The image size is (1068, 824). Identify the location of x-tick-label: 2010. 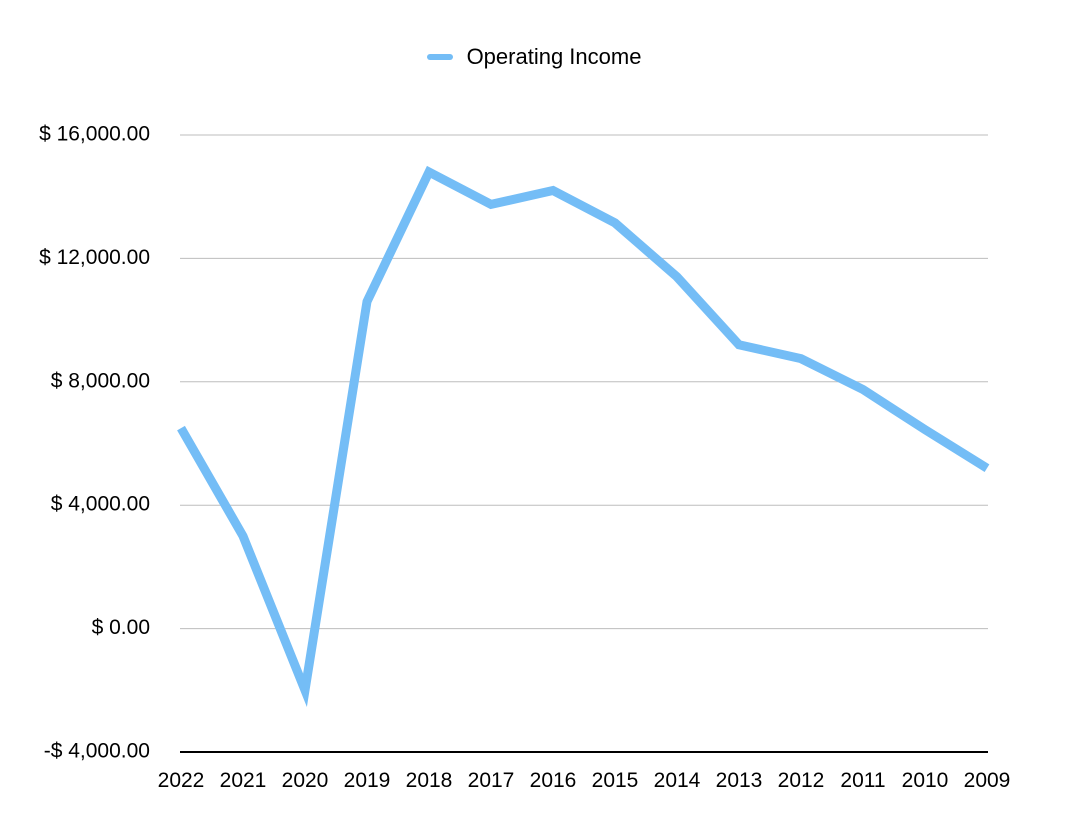
(925, 780).